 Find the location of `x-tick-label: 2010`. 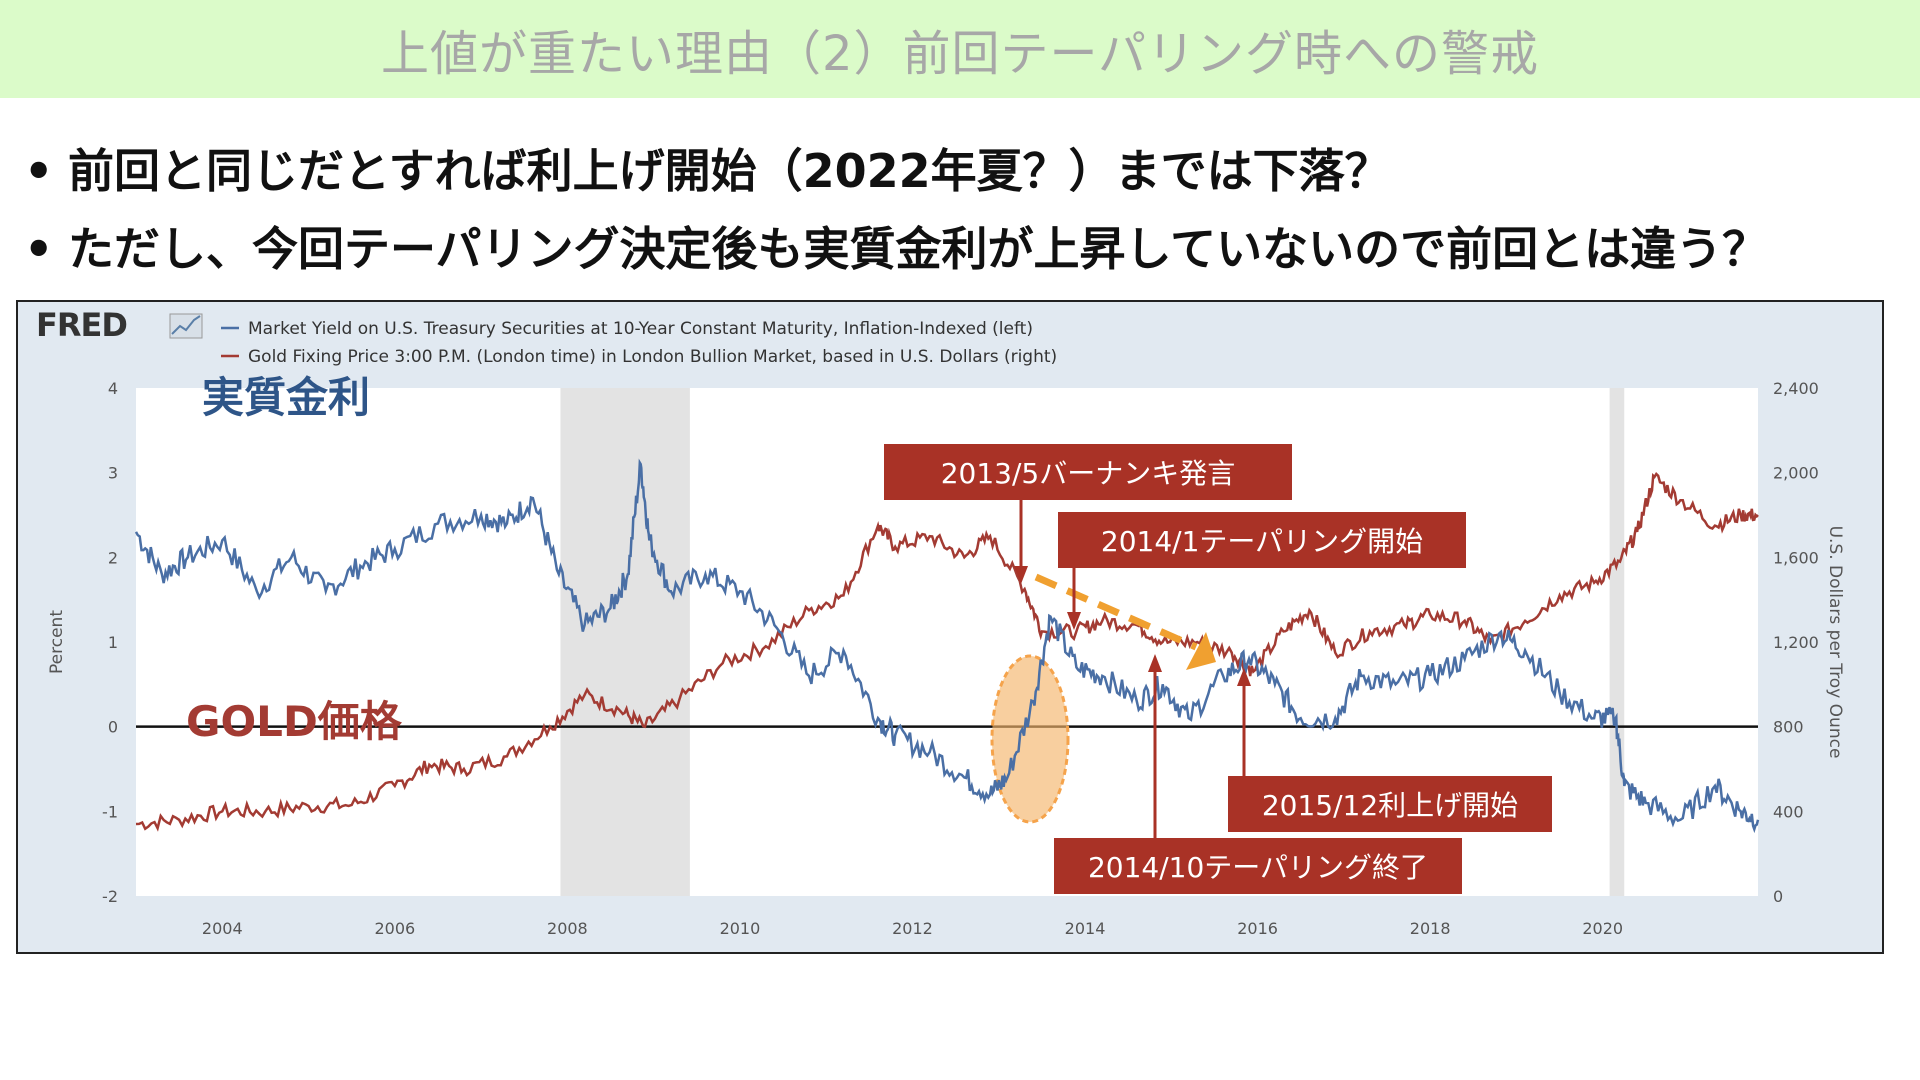

x-tick-label: 2010 is located at coordinates (740, 928).